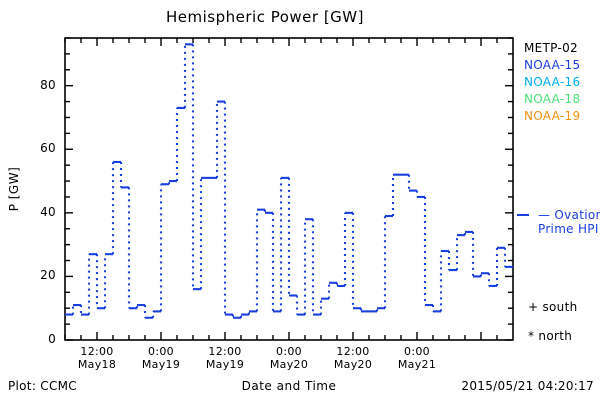  I want to click on legend-item-noaa-16: NOAA-16, so click(552, 82).